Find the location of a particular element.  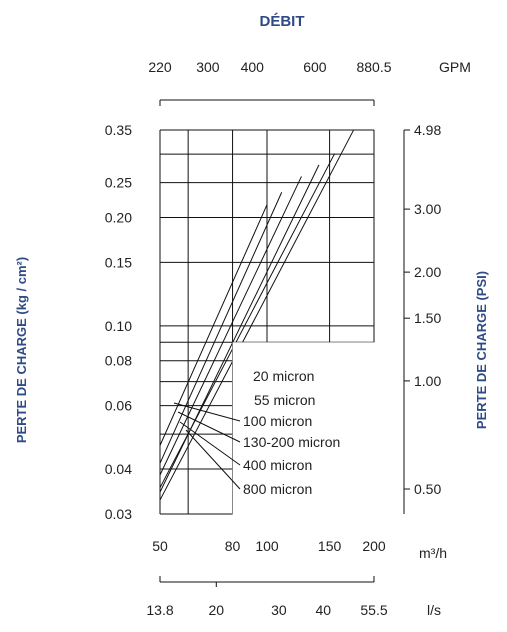

y-axis-tick-label-right: 0.50 is located at coordinates (427, 489).